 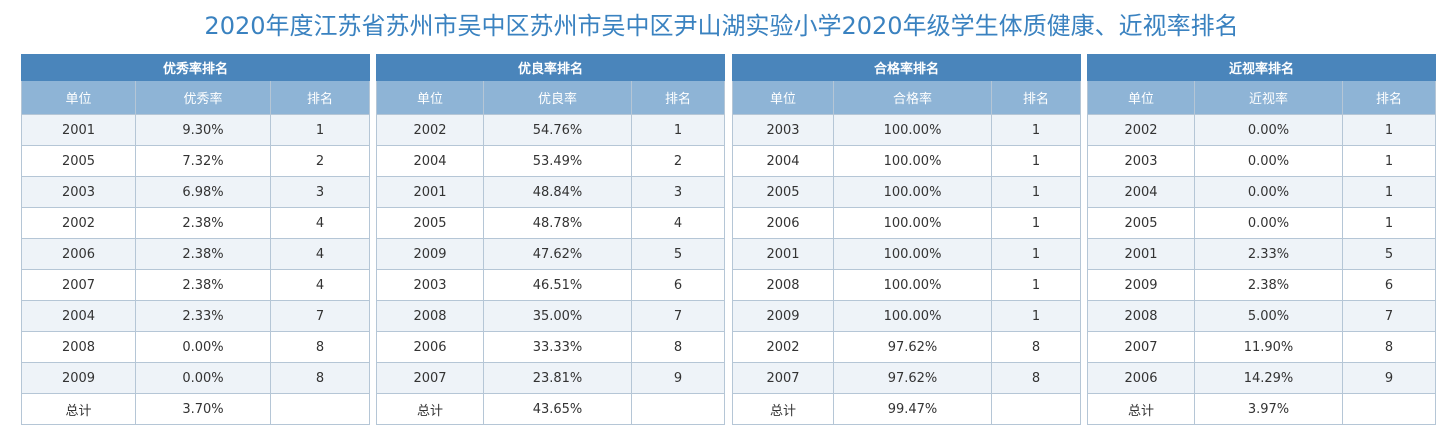 I want to click on table-row: 2002 0.00% 1, so click(x=1262, y=130).